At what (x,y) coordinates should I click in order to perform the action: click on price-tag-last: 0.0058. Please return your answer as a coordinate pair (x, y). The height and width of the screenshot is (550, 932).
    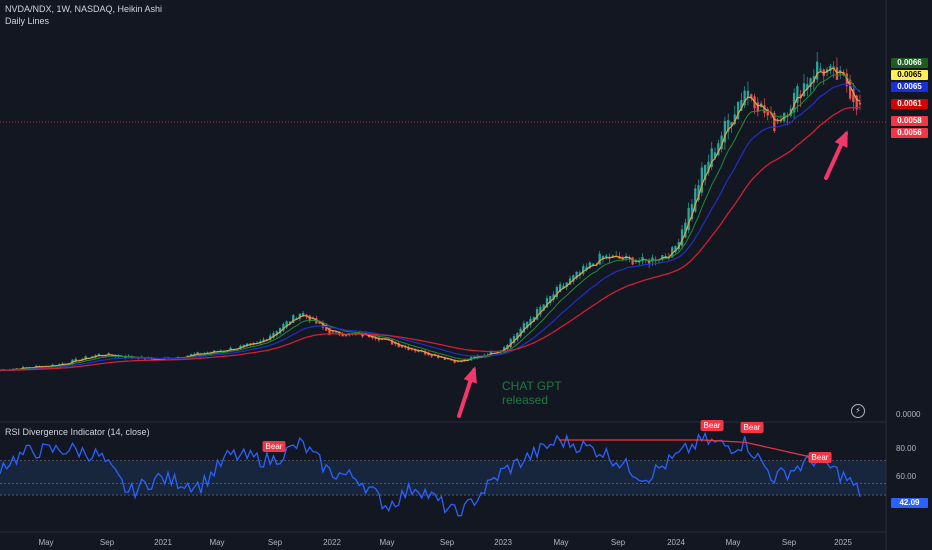
    Looking at the image, I should click on (909, 121).